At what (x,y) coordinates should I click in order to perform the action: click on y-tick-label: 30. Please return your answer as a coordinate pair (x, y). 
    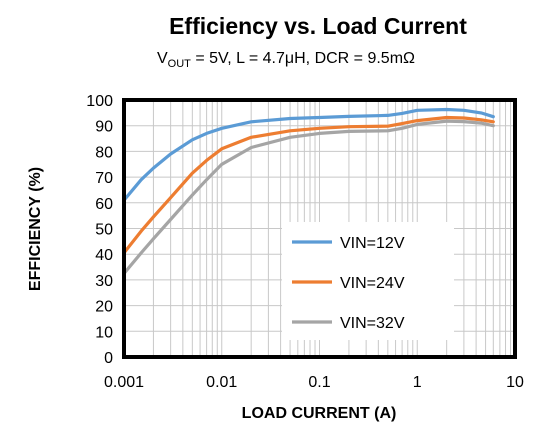
    Looking at the image, I should click on (104, 281).